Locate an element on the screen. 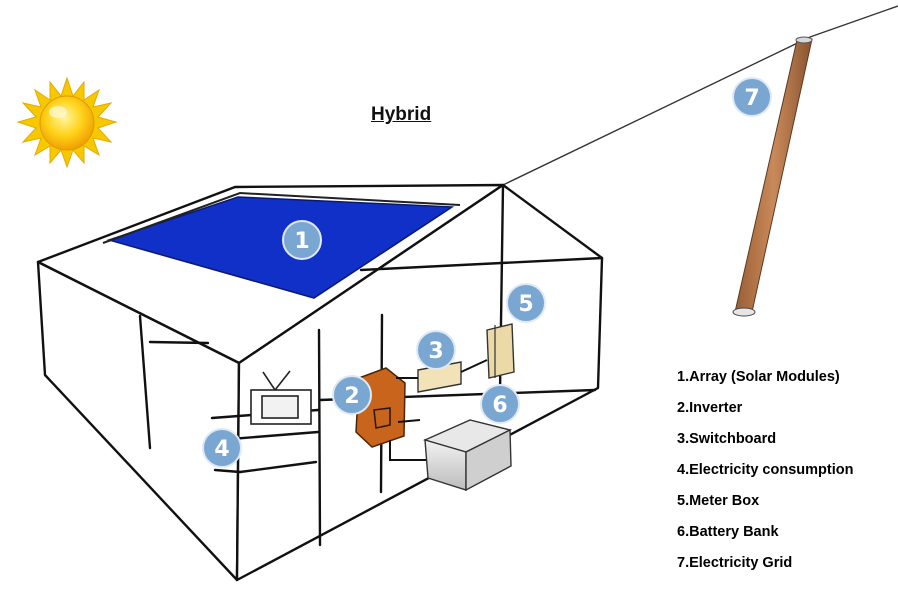 The width and height of the screenshot is (898, 604). badge-5: 5 is located at coordinates (526, 303).